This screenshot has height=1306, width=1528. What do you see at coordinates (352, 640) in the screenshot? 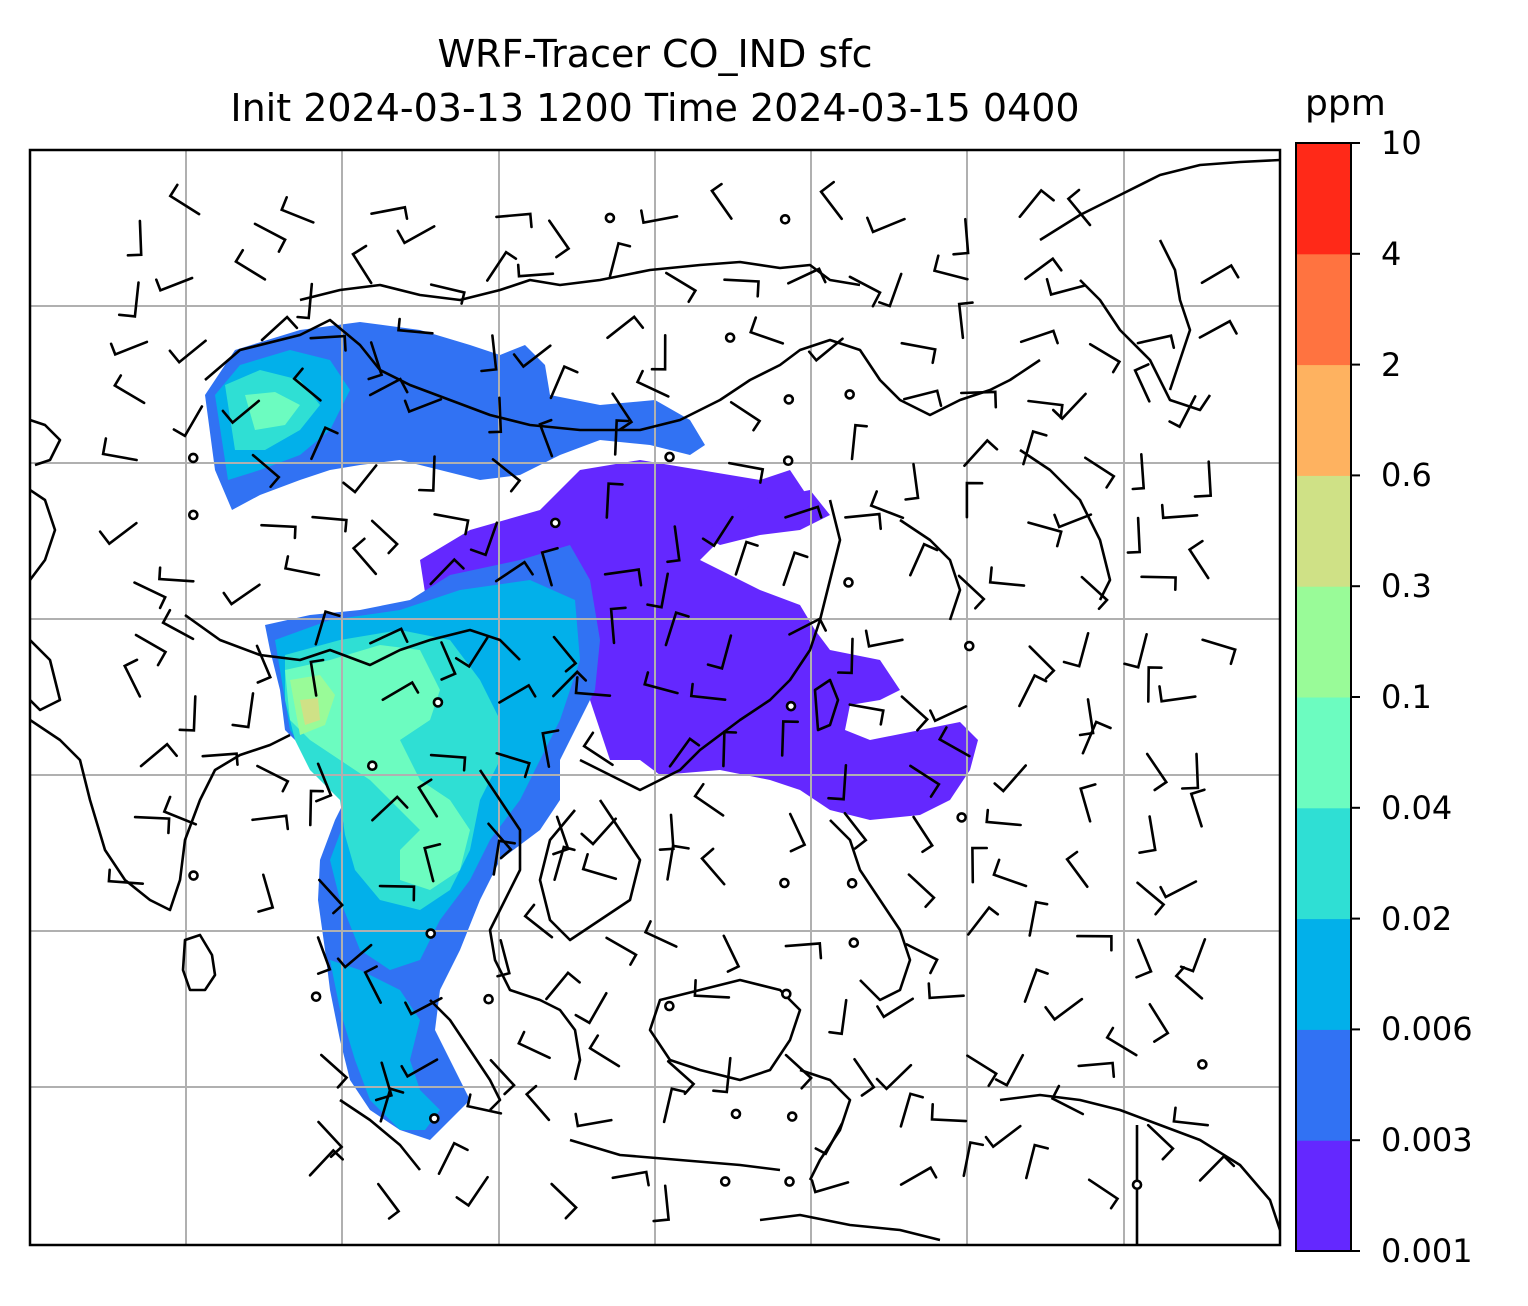
I see `border-himalaya` at bounding box center [352, 640].